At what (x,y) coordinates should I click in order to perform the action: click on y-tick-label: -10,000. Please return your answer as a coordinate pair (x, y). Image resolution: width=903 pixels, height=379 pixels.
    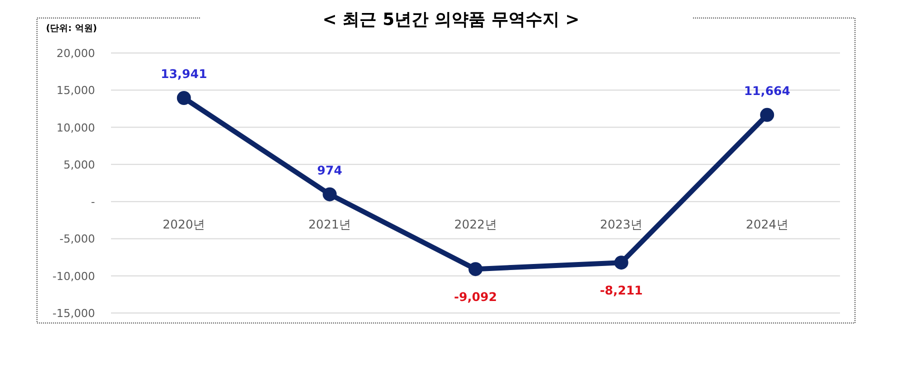
    Looking at the image, I should click on (73, 276).